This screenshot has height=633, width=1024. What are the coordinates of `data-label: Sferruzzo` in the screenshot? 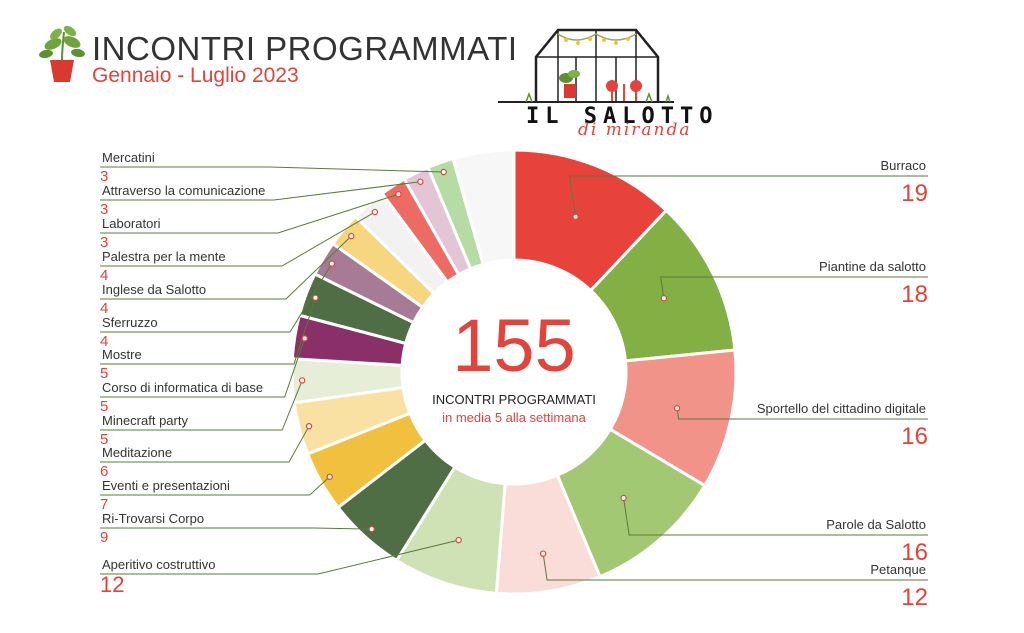 It's located at (130, 322).